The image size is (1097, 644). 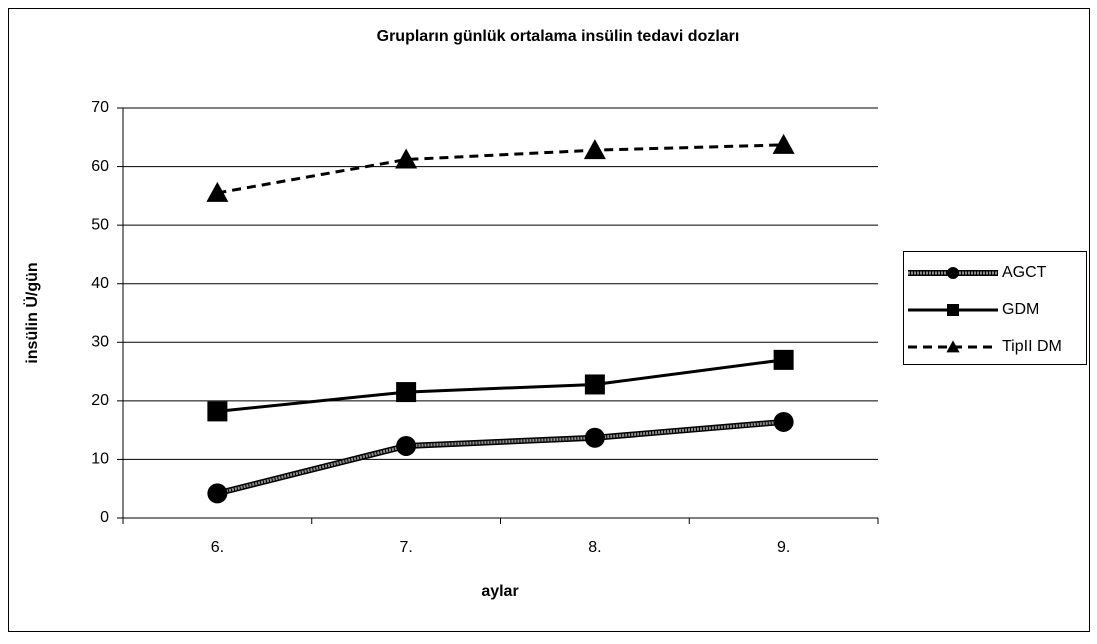 I want to click on y-tick-label: 70, so click(x=100, y=107).